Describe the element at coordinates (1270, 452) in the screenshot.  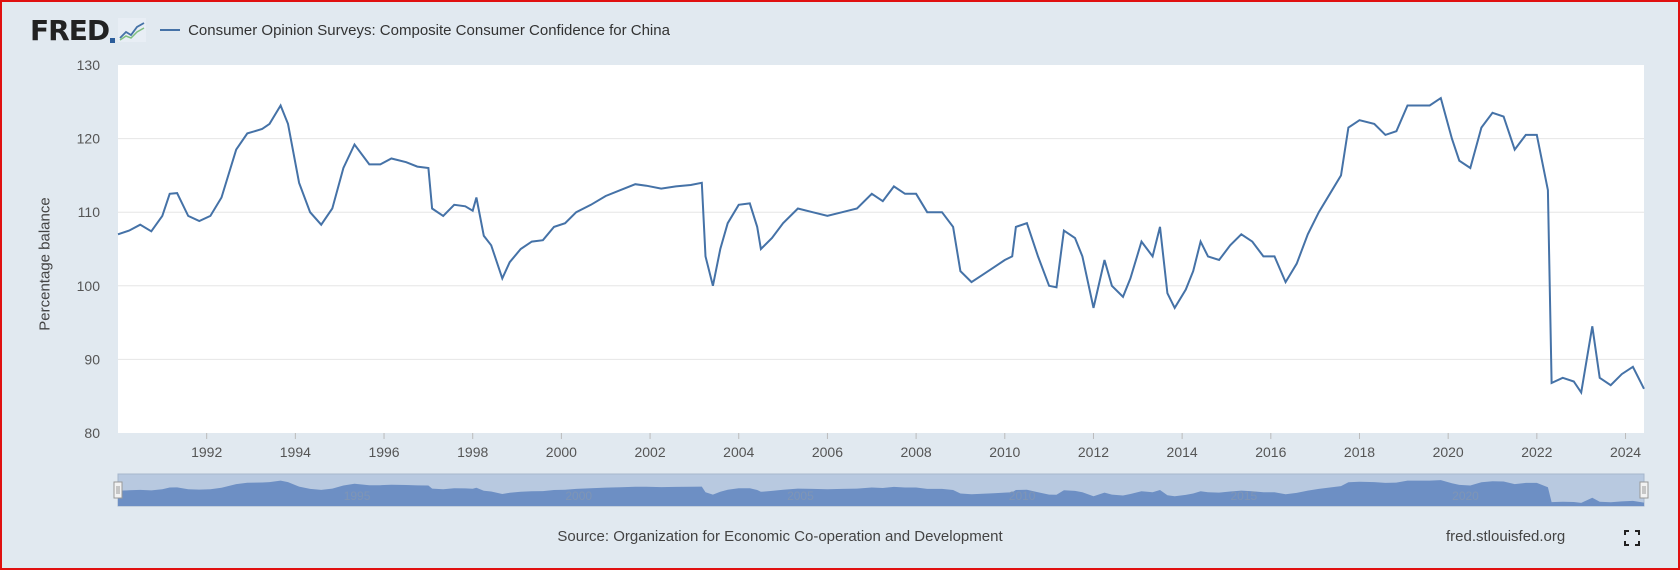
I see `x-tick-label: 2016` at that location.